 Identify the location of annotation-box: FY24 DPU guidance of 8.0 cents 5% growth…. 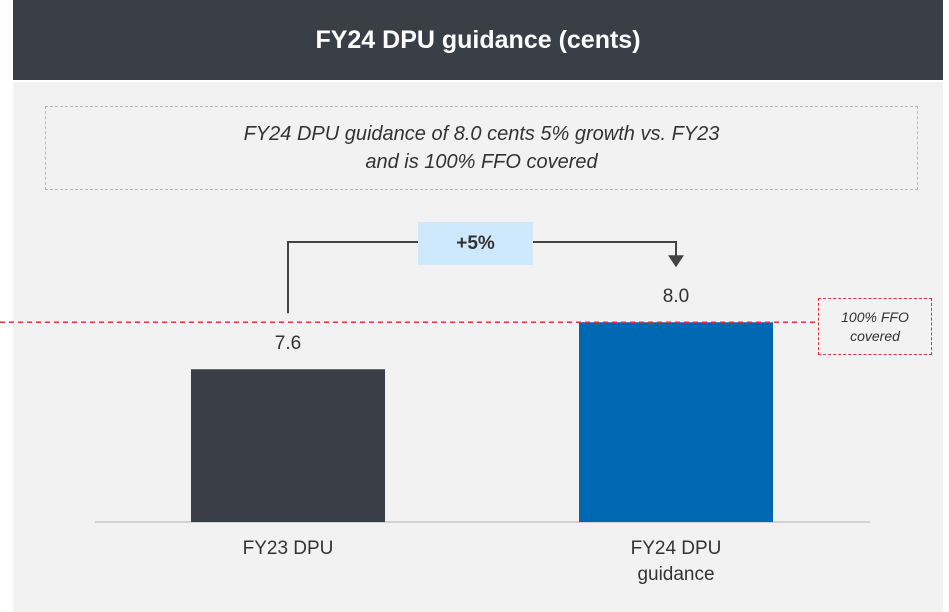
(481, 148).